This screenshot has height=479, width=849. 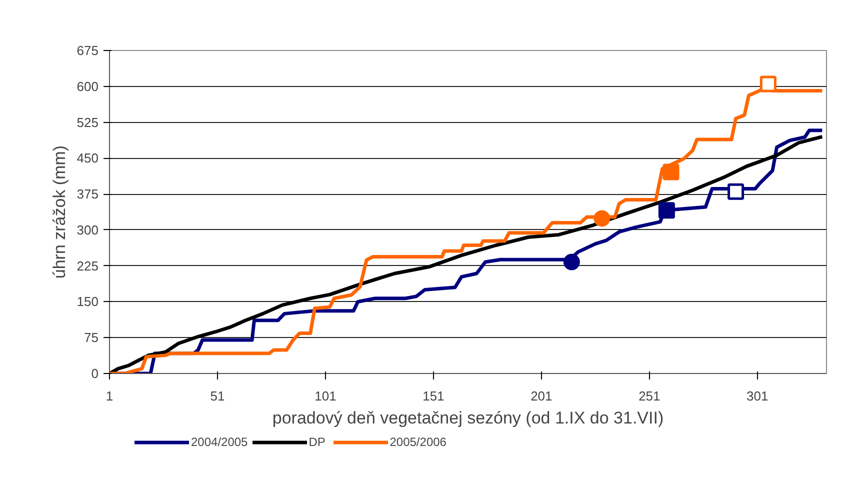 I want to click on y-tick-label: 75, so click(x=91, y=338).